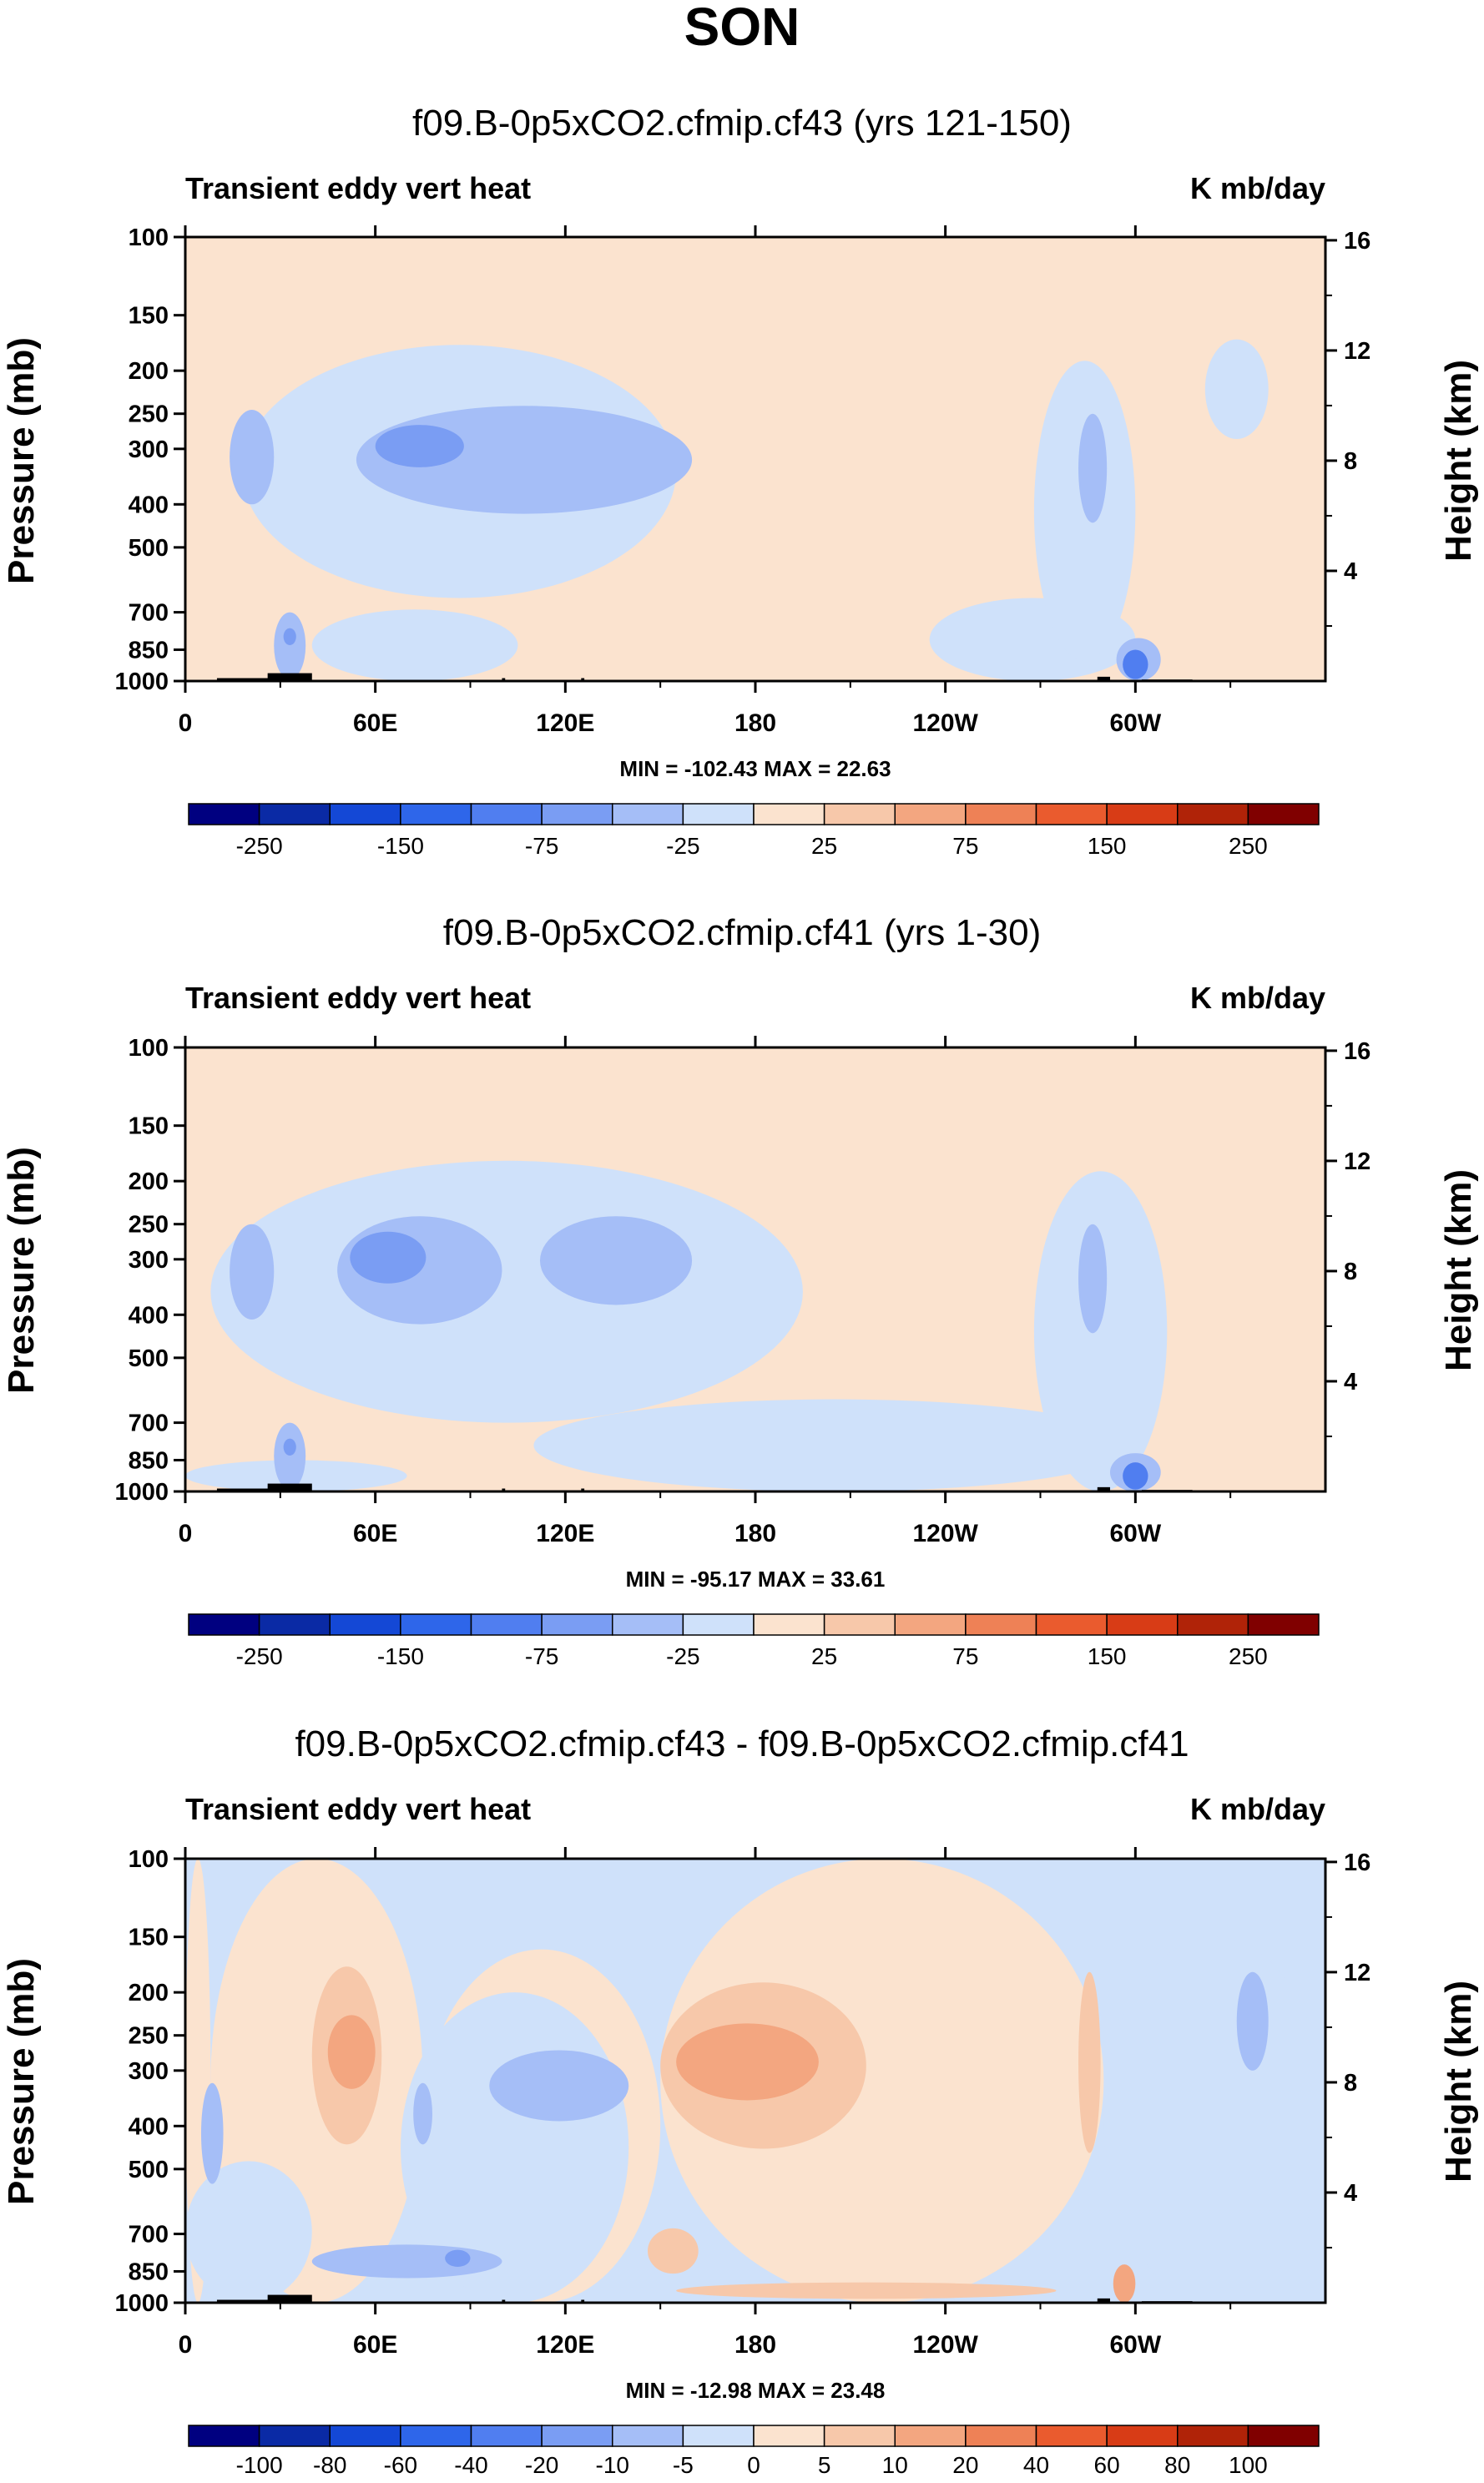  I want to click on height-tick-label: 12, so click(1357, 1973).